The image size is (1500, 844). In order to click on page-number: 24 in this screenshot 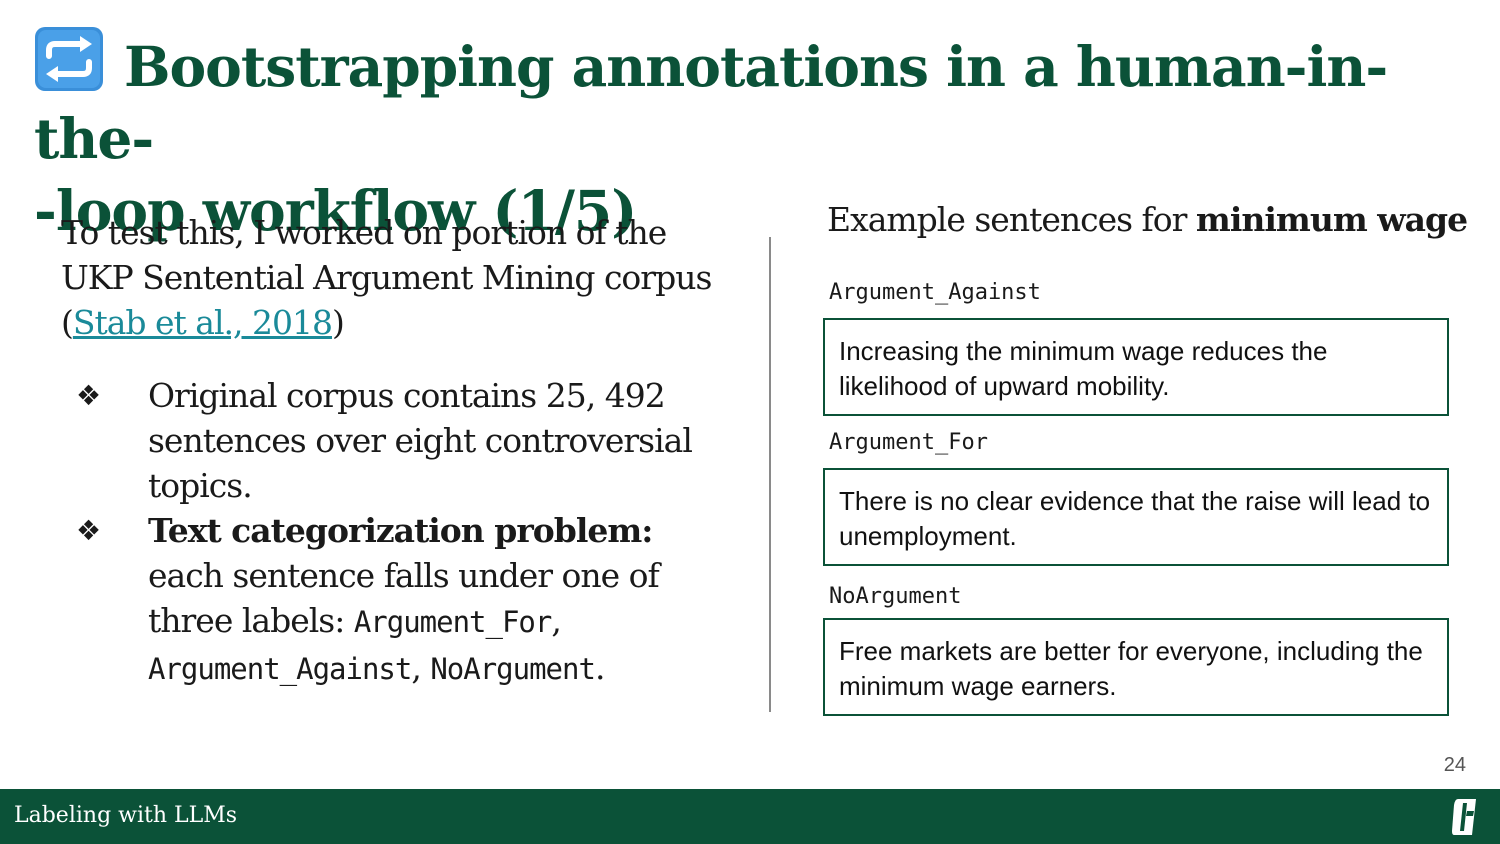, I will do `click(1454, 765)`.